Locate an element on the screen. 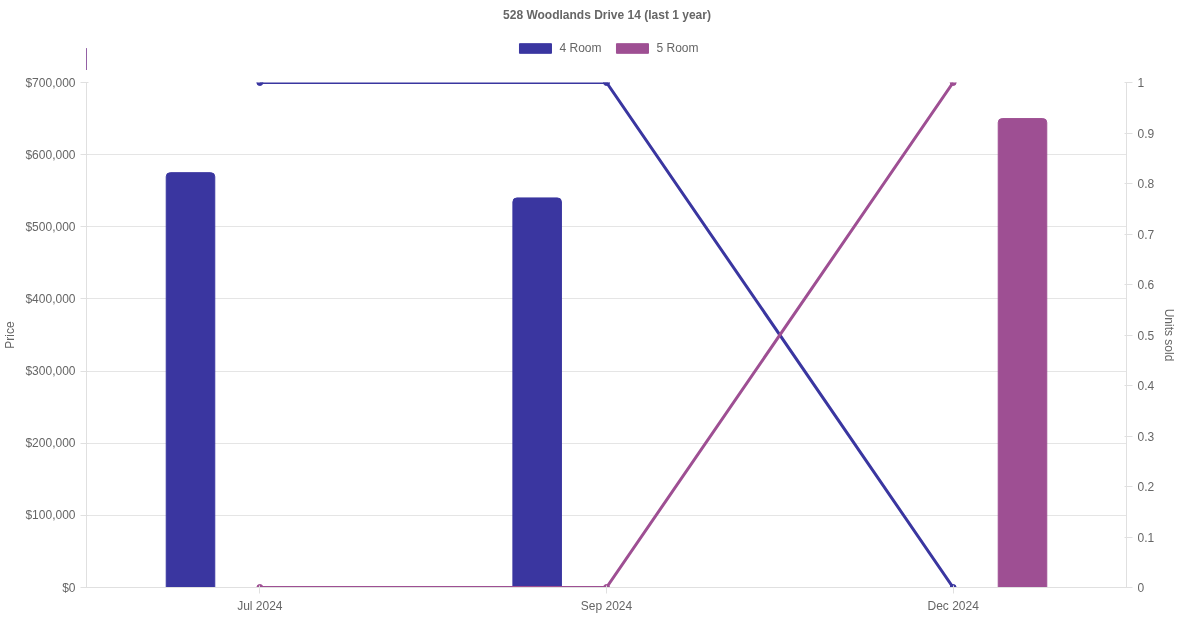  y2-axis-title: Units sold is located at coordinates (1169, 335).